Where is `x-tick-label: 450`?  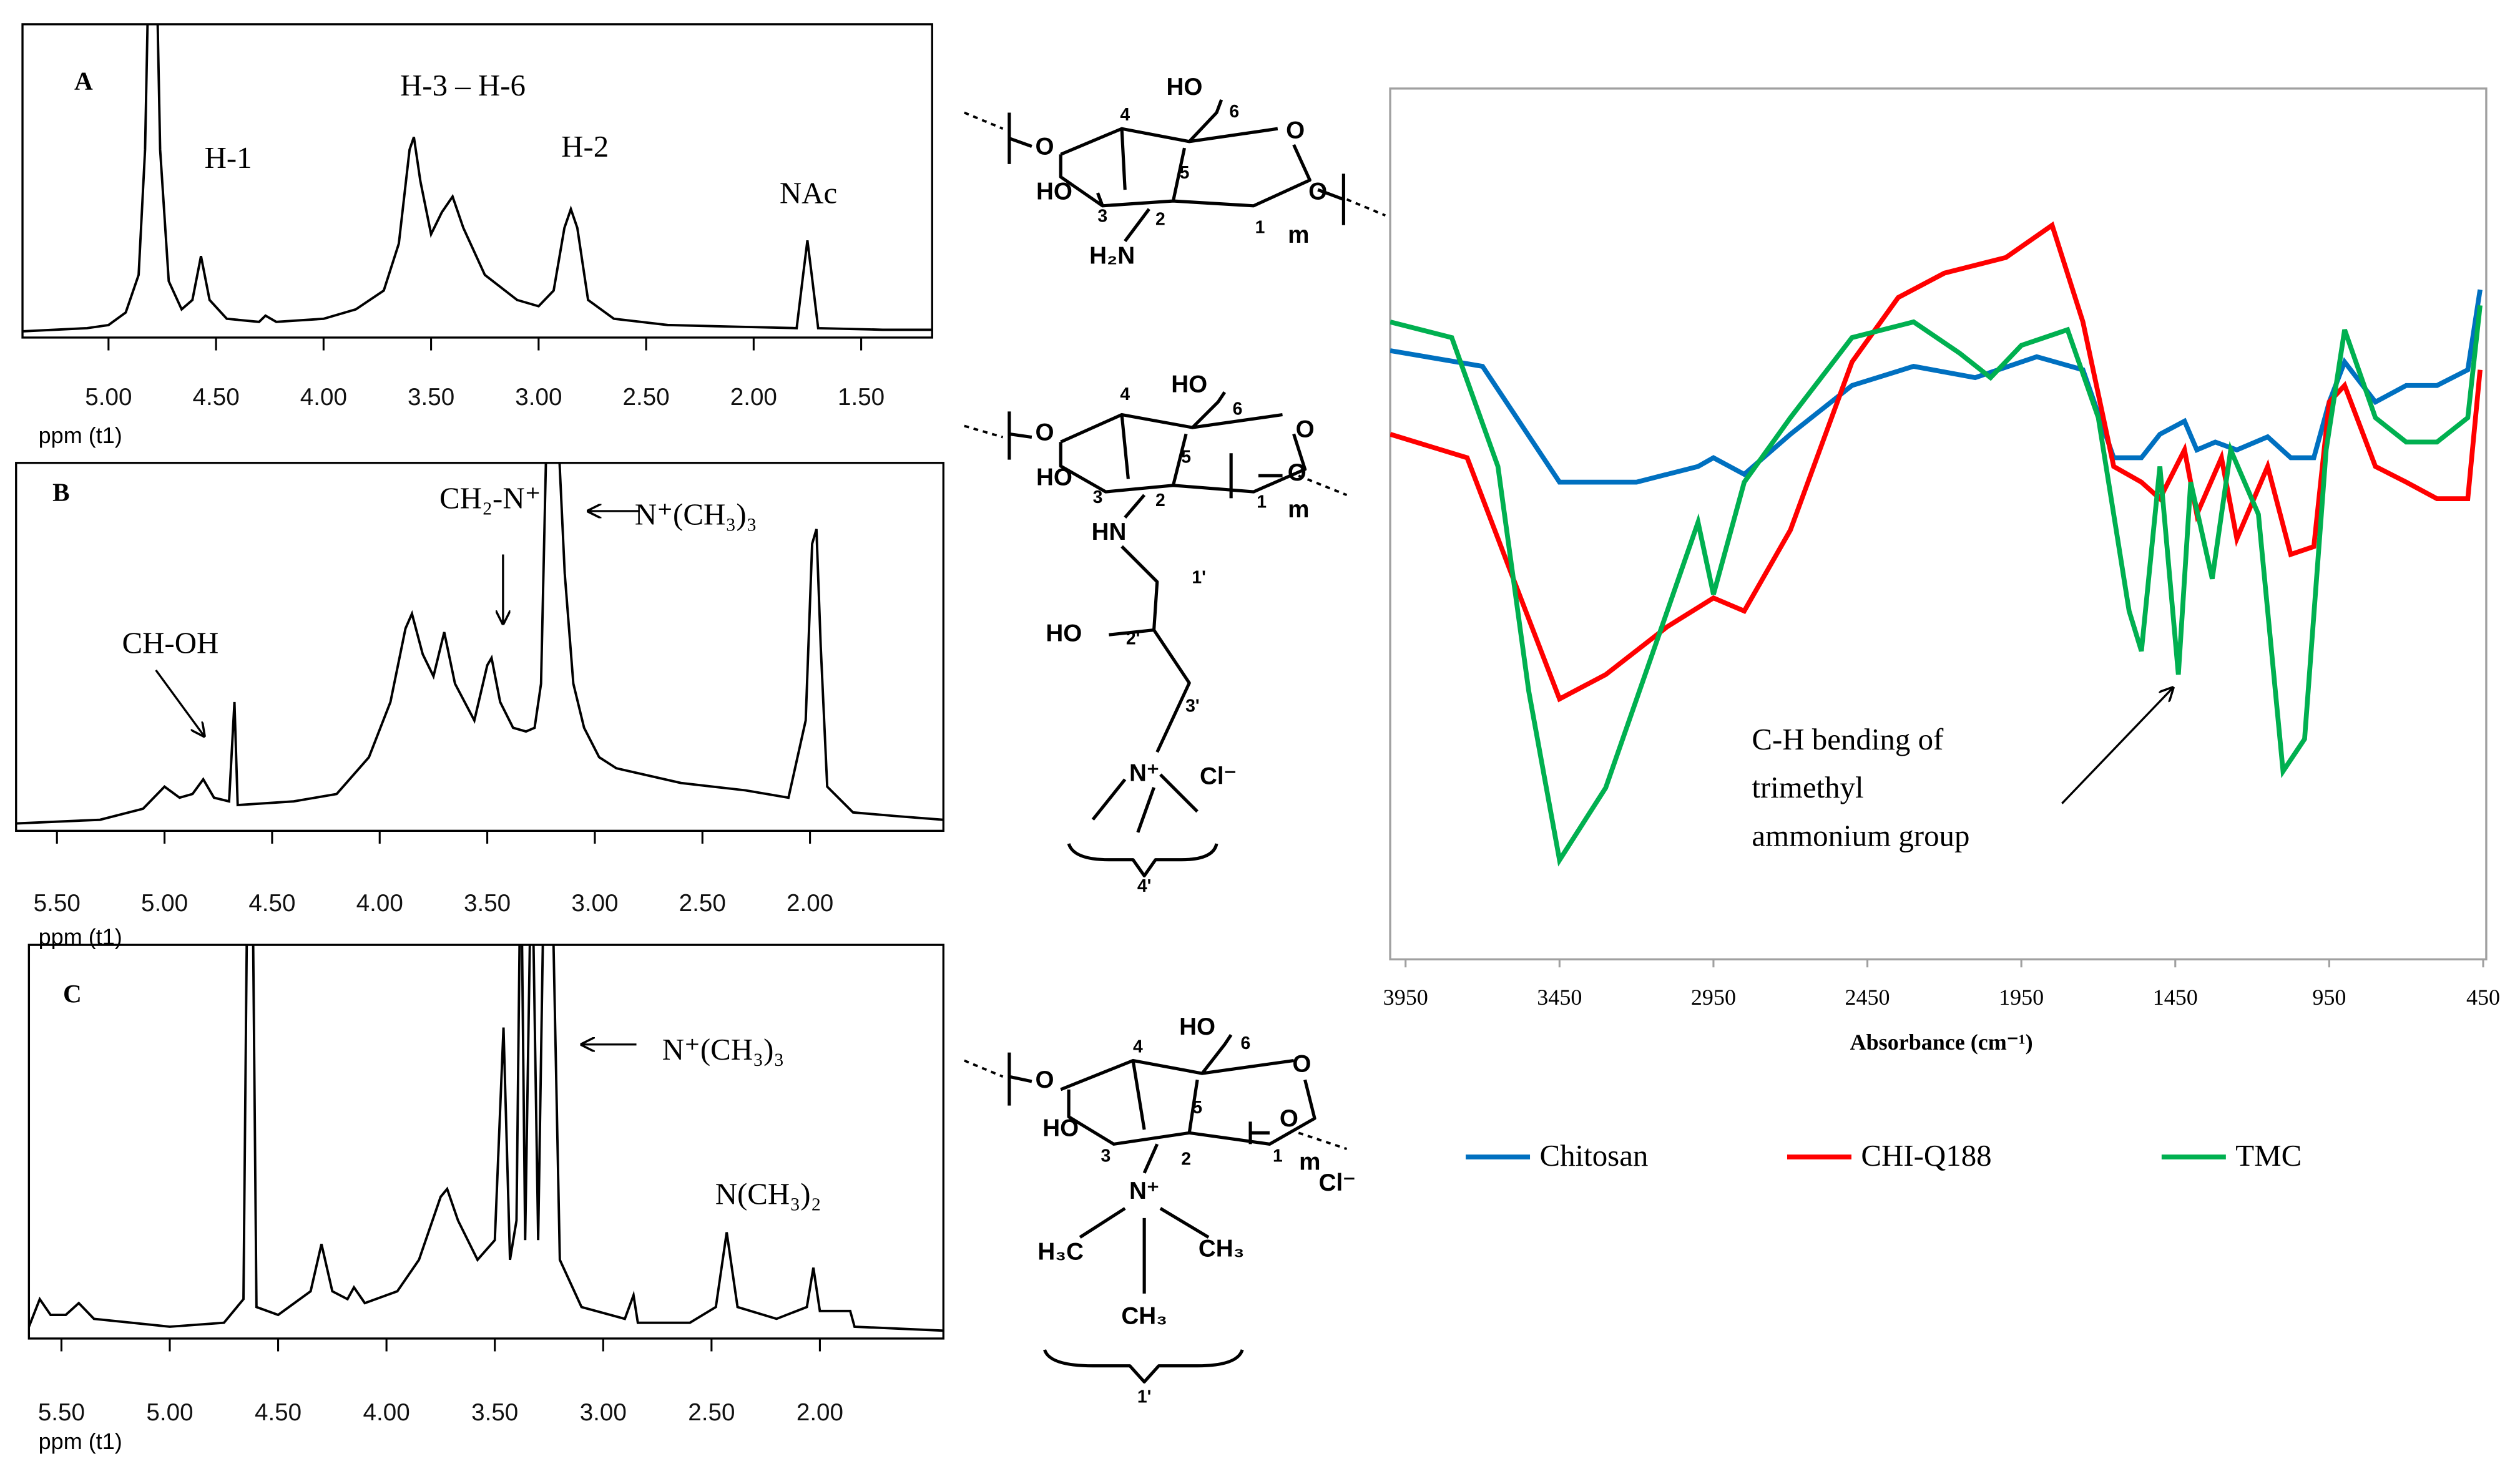
x-tick-label: 450 is located at coordinates (2483, 997).